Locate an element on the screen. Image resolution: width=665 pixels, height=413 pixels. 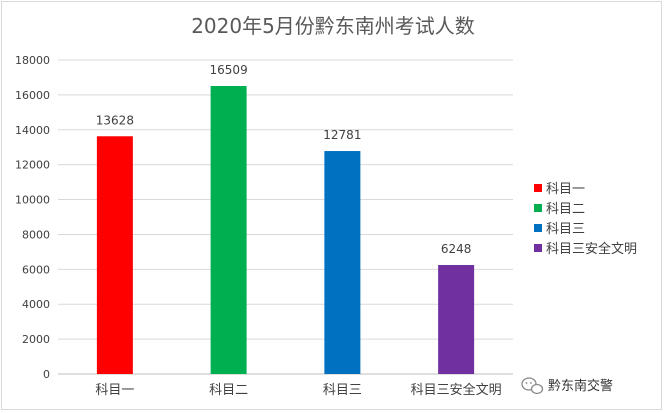
y-tick-label: 12000 is located at coordinates (32, 165).